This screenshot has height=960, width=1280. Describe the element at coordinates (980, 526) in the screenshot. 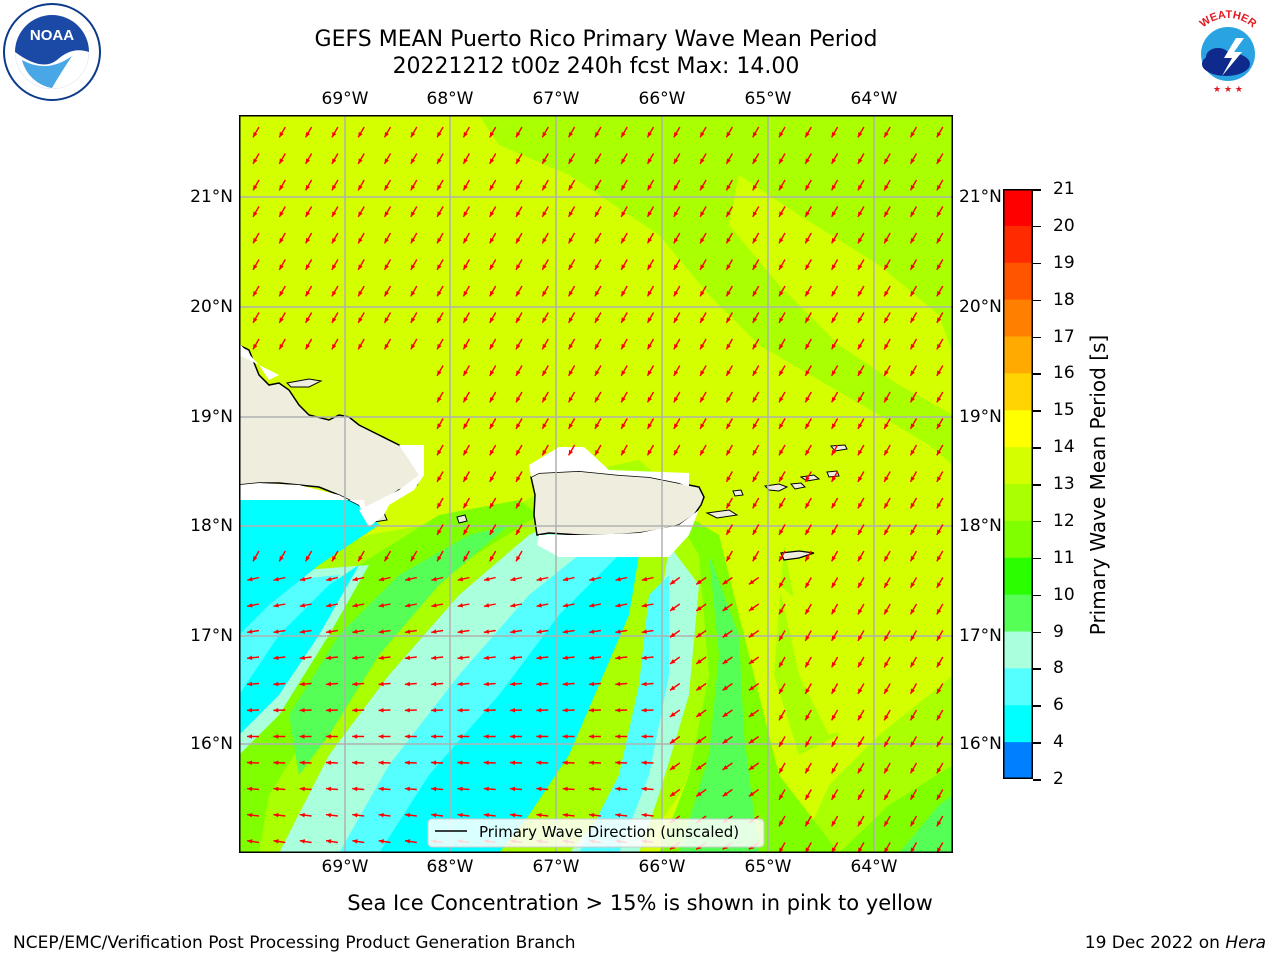

I see `lat-tick-right: 18°N` at that location.